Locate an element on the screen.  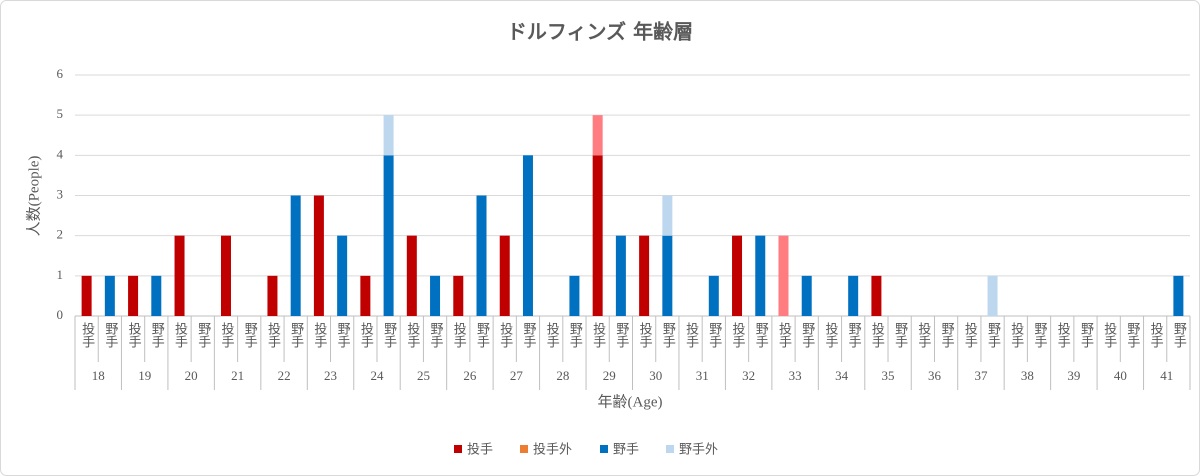
group-label: 29 is located at coordinates (609, 375).